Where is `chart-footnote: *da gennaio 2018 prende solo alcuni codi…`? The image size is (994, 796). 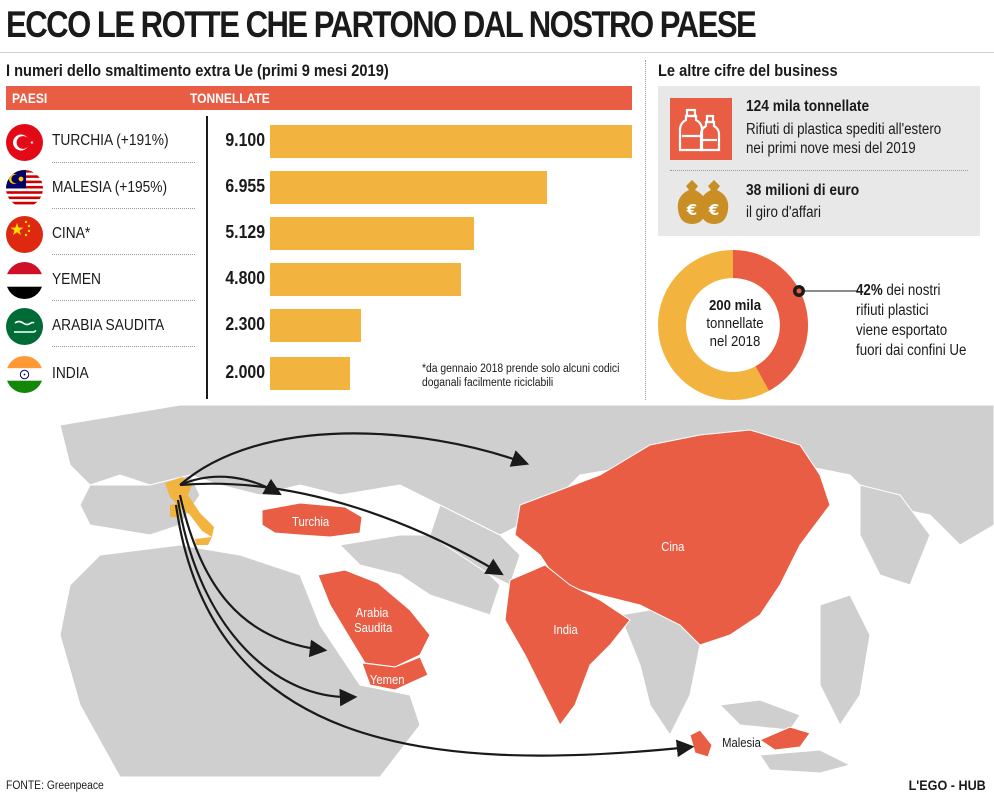
chart-footnote: *da gennaio 2018 prende solo alcuni codi… is located at coordinates (521, 376).